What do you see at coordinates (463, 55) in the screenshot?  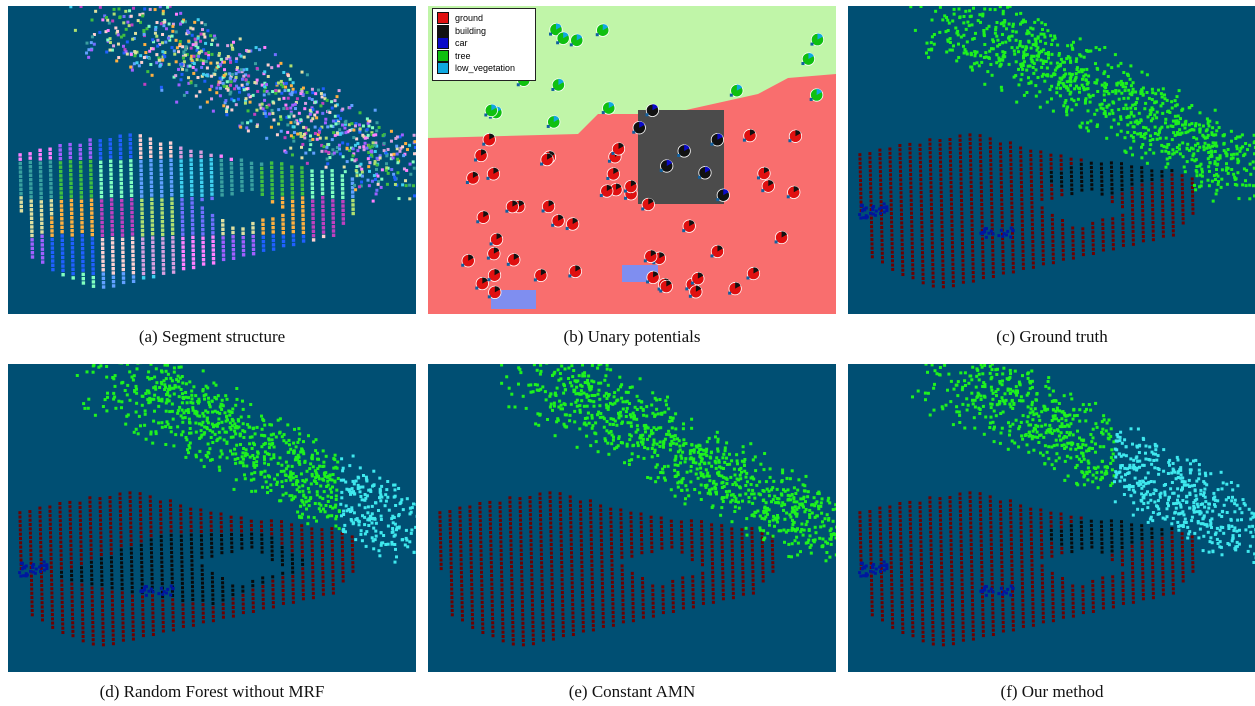 I see `legend-label-tree: tree` at bounding box center [463, 55].